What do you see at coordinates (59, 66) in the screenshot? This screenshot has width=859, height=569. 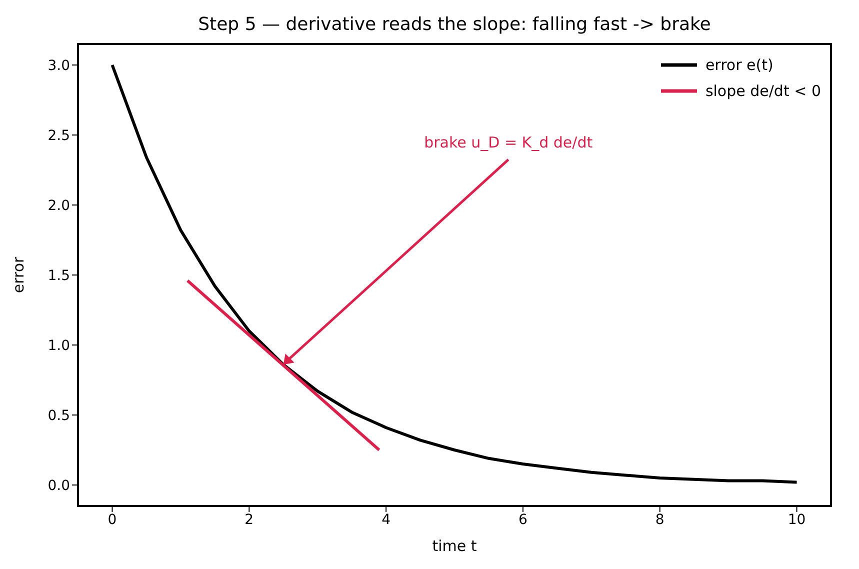 I see `y-tick-label: 3.0` at bounding box center [59, 66].